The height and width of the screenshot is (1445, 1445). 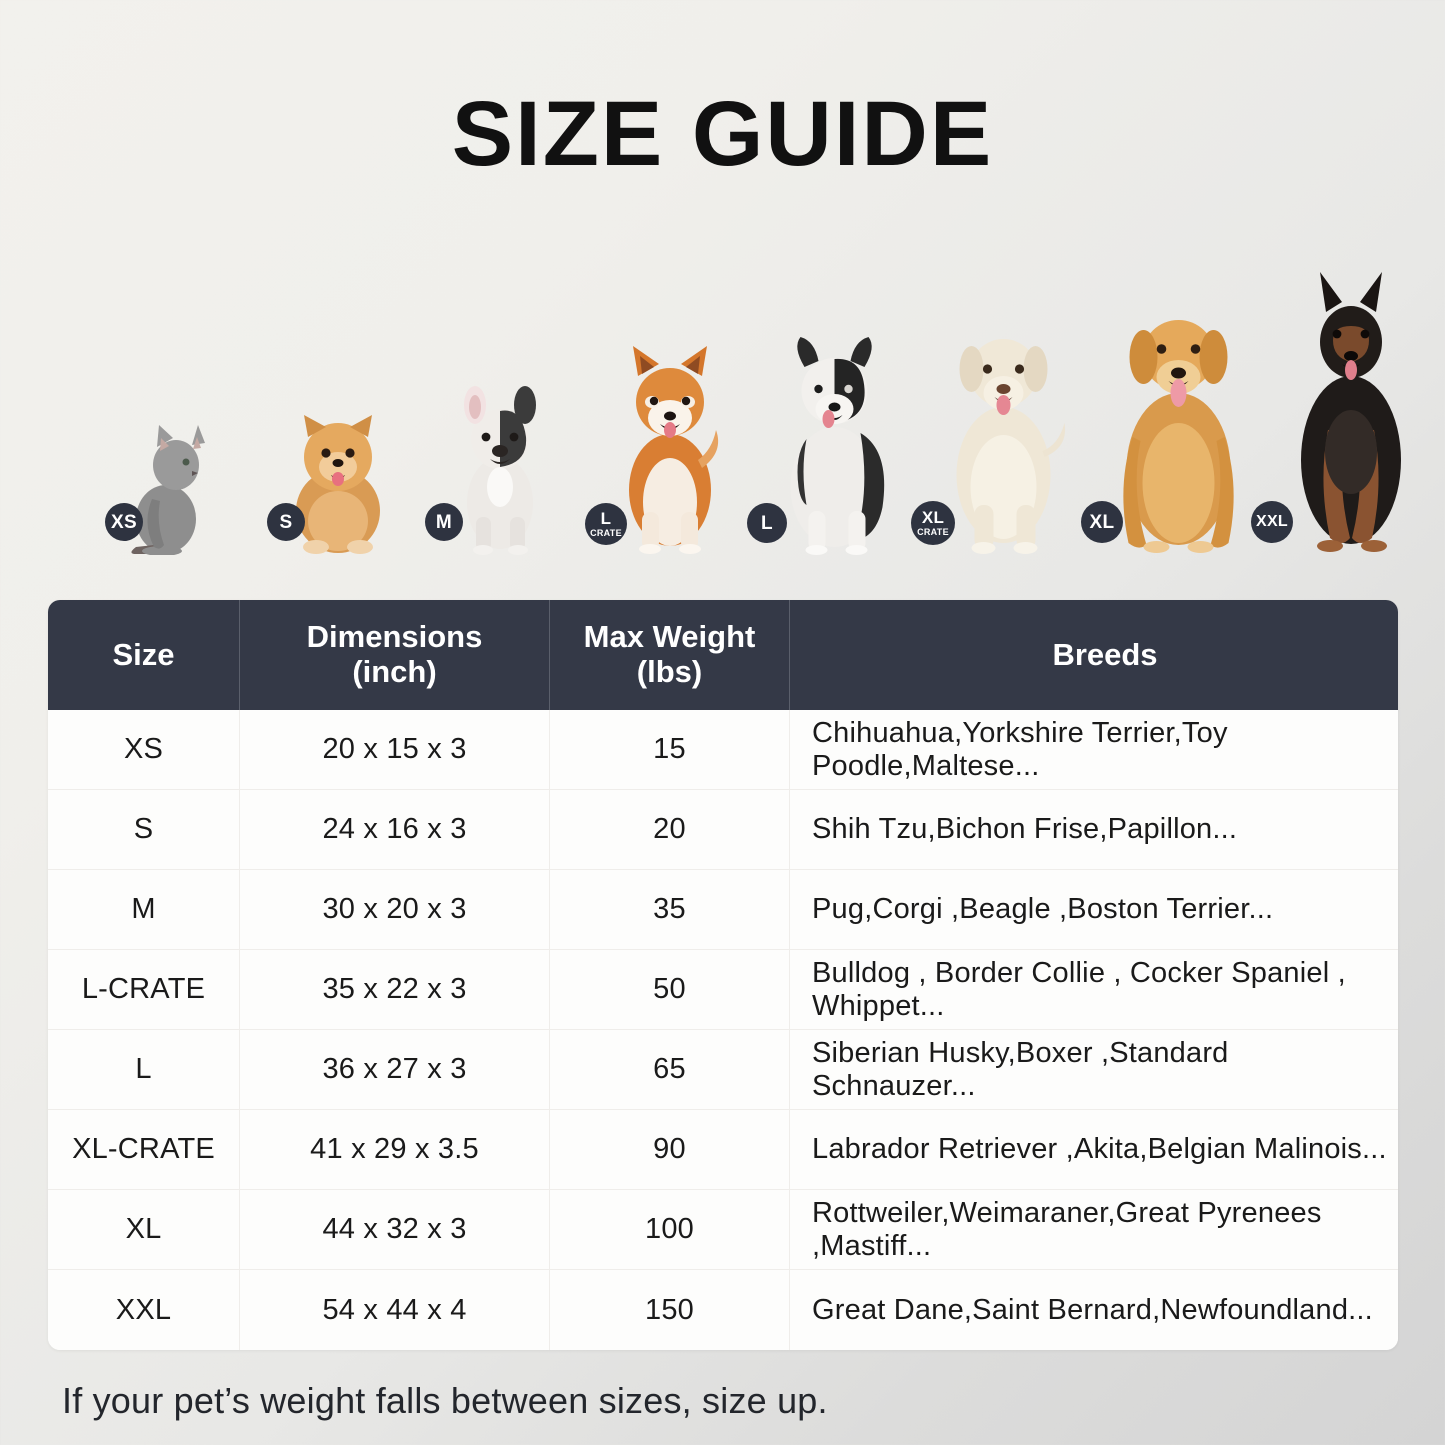 I want to click on cell-dimensions: 20 x 15 x 3, so click(x=395, y=749).